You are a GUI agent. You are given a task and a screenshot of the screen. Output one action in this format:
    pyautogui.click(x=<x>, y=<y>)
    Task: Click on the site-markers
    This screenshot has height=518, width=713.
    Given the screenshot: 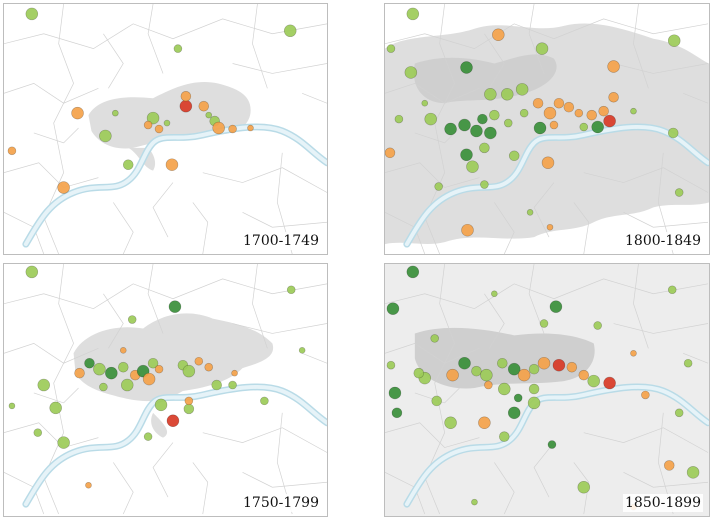 What is the action you would take?
    pyautogui.click(x=152, y=100)
    